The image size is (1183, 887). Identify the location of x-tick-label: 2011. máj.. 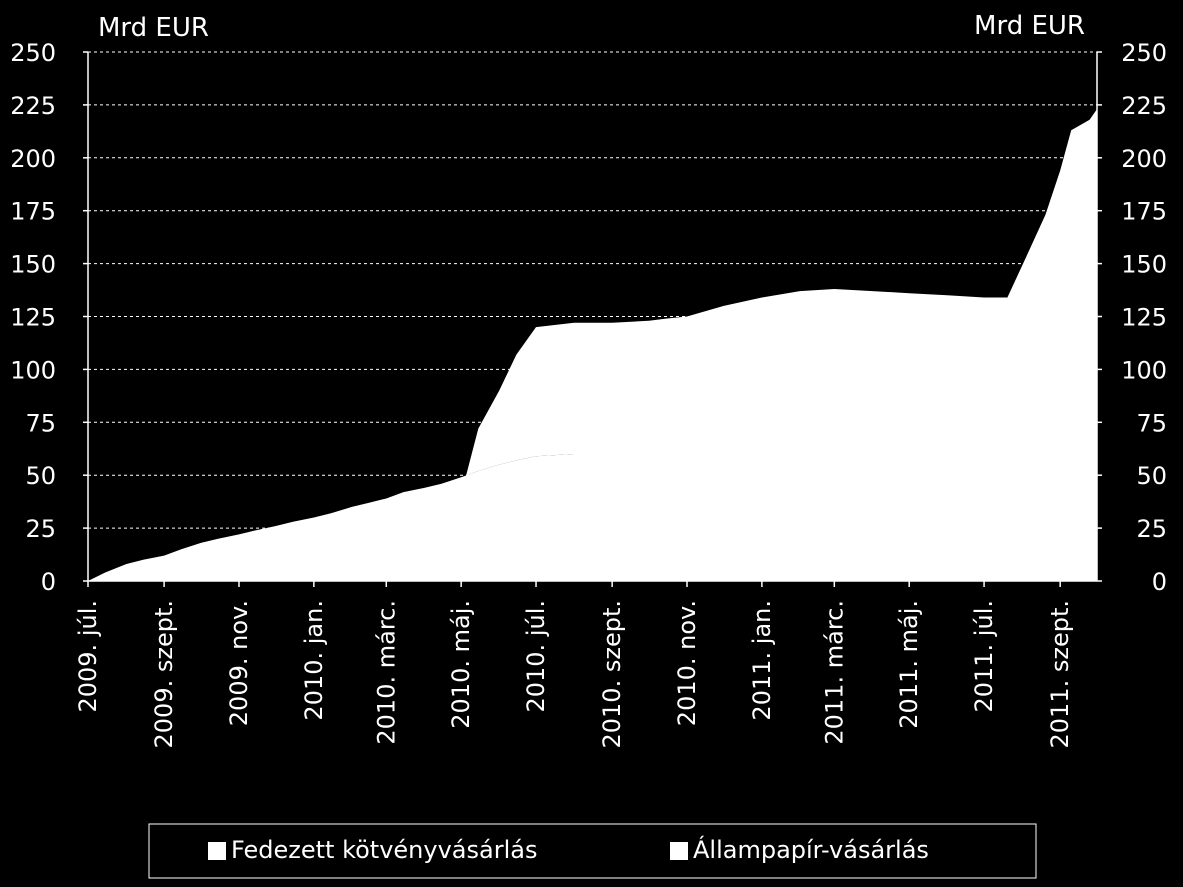
(909, 664).